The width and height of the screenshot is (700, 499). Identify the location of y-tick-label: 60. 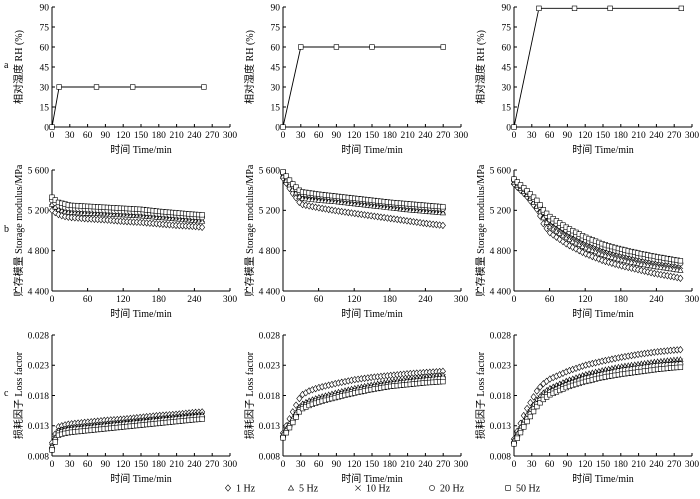
(276, 48).